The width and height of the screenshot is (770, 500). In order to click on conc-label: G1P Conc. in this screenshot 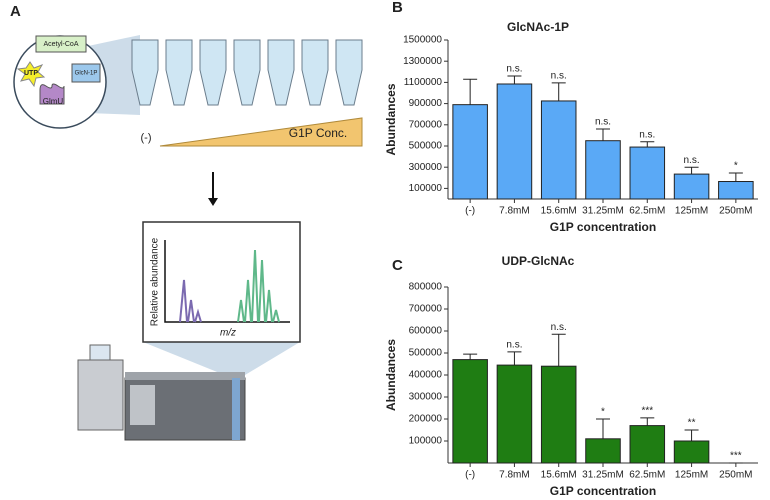, I will do `click(318, 133)`.